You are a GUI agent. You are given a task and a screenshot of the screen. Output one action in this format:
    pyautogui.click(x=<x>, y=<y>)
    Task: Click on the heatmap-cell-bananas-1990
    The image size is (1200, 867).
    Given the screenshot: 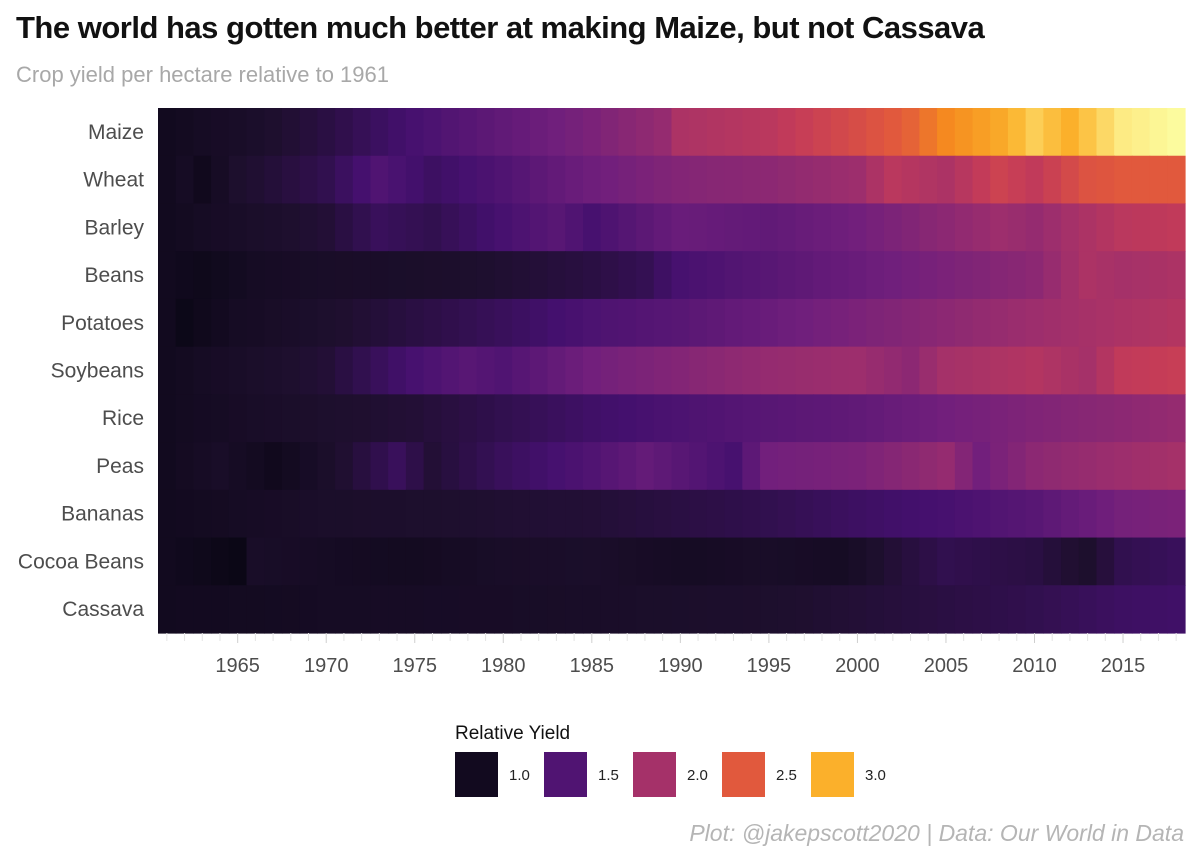 What is the action you would take?
    pyautogui.click(x=680, y=514)
    